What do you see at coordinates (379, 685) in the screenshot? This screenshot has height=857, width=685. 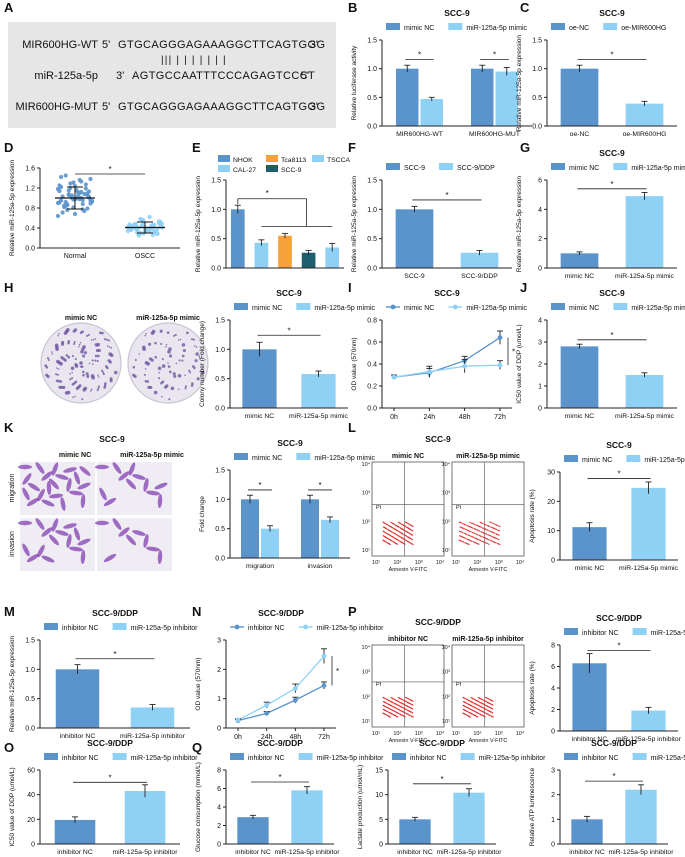 I see `flow-y-label: PI` at bounding box center [379, 685].